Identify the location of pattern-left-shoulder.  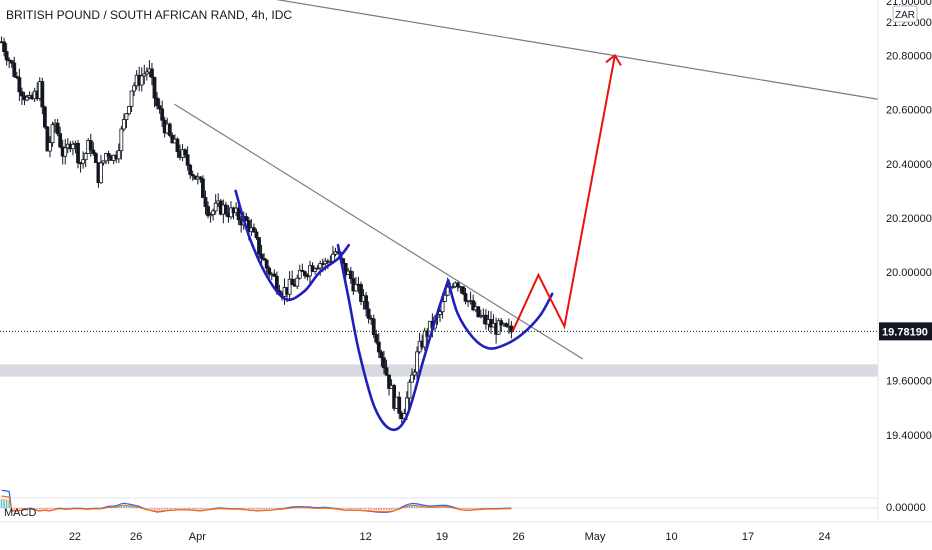
(292, 245).